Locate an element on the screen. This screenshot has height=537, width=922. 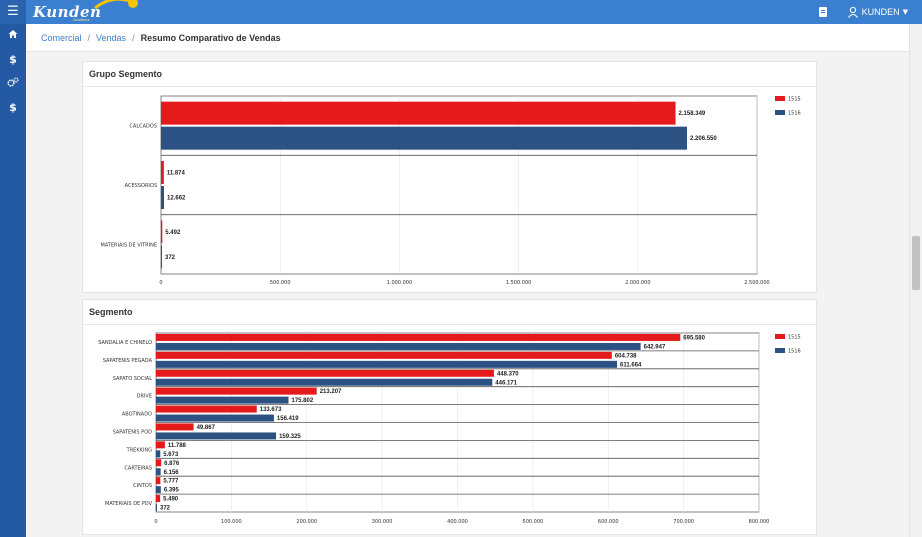
category-label: CARTEIRAS is located at coordinates (138, 468).